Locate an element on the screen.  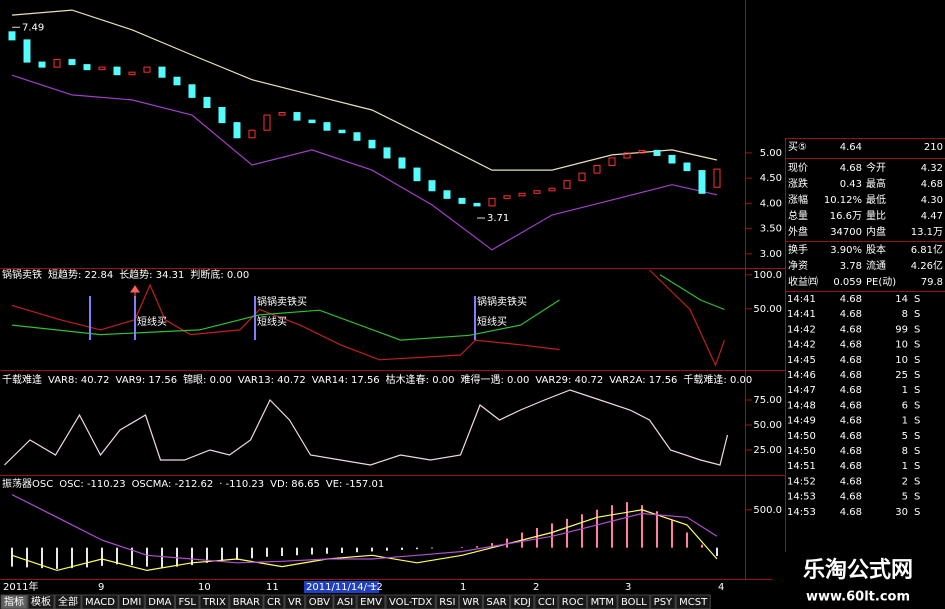
panel-header-item: 长趋势: 34.31 is located at coordinates (151, 274).